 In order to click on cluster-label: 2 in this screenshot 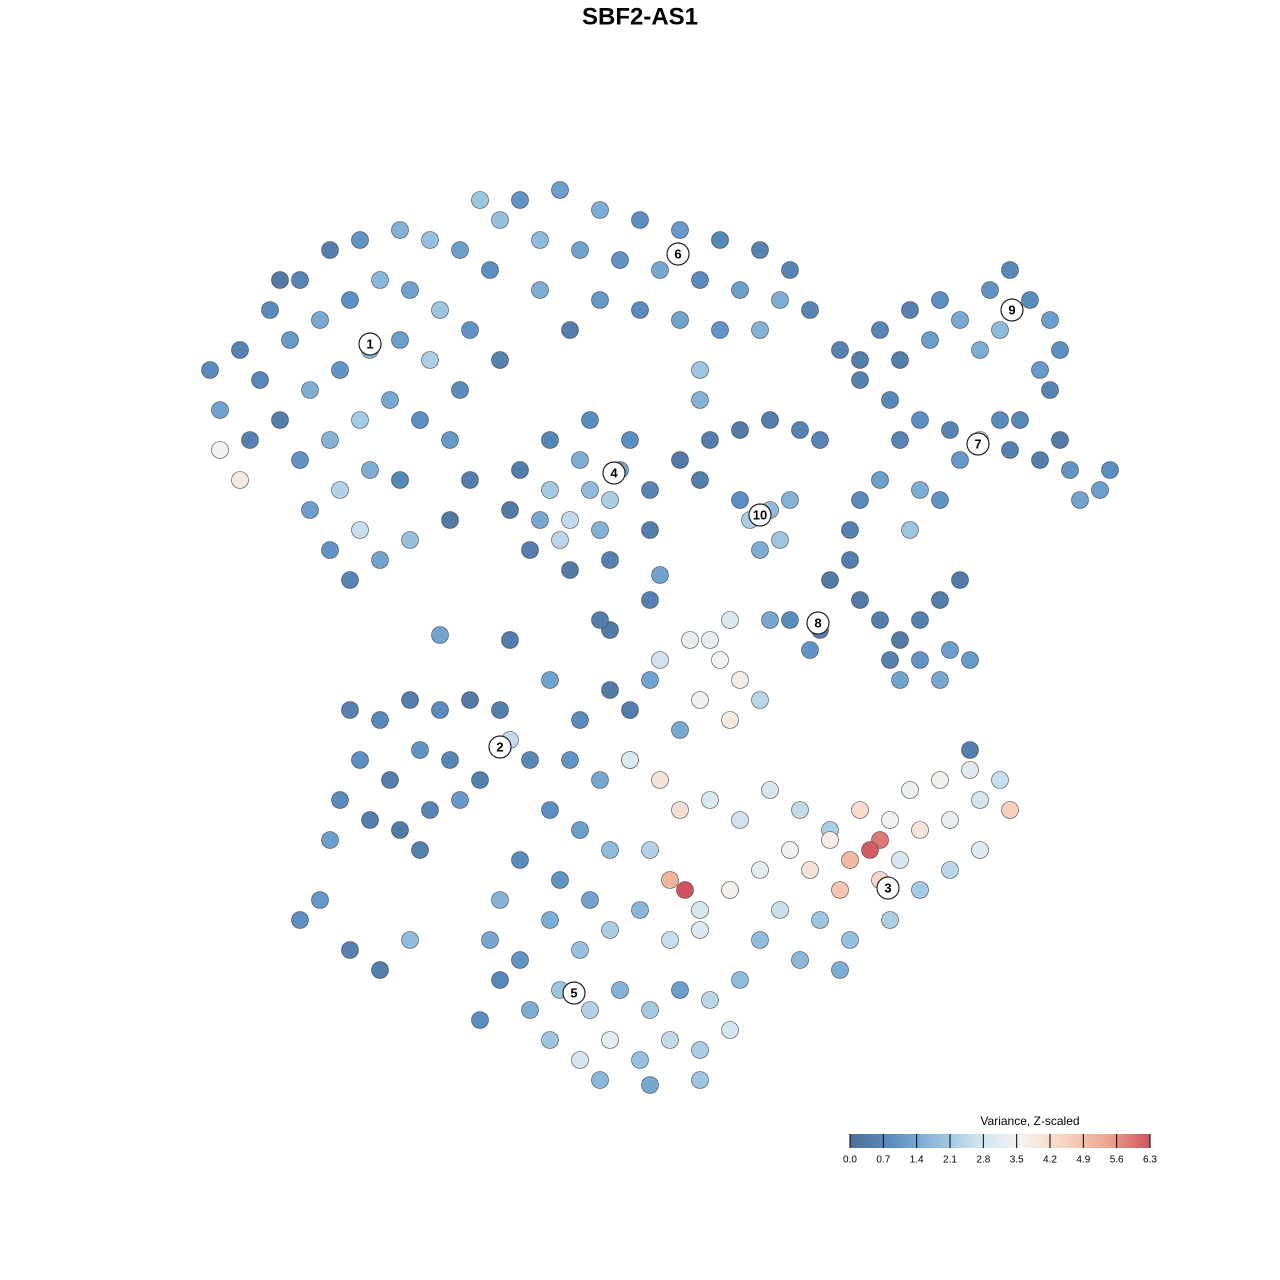, I will do `click(499, 746)`.